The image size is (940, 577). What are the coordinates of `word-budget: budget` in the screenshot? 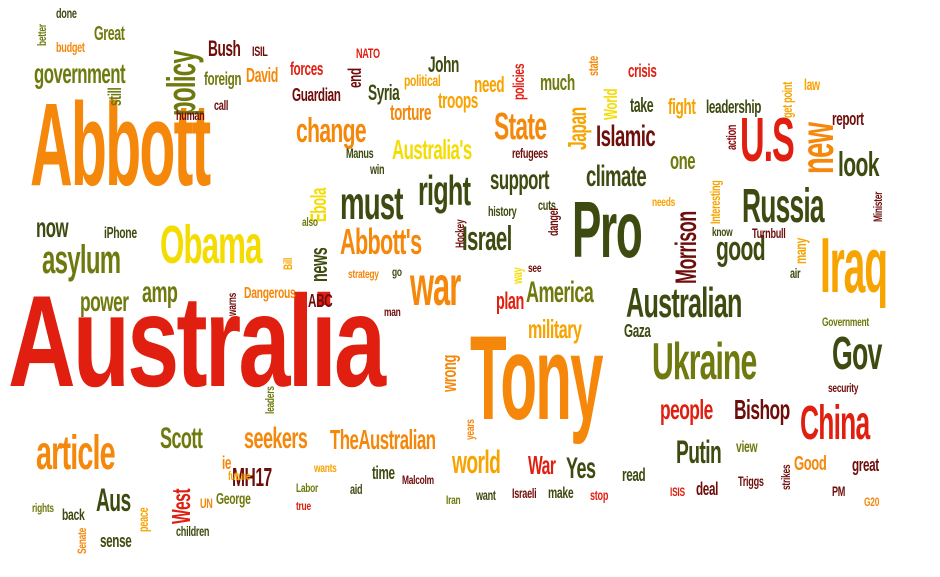 It's located at (70, 47).